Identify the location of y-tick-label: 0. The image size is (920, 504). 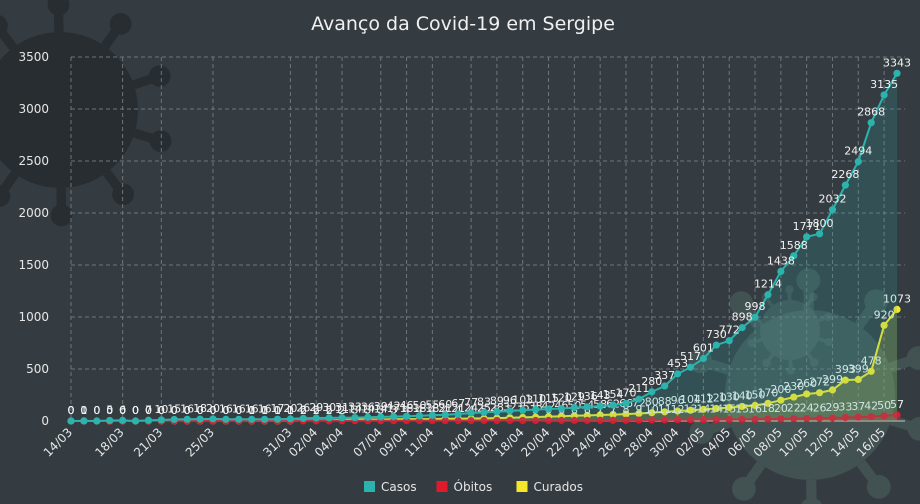
(45, 421).